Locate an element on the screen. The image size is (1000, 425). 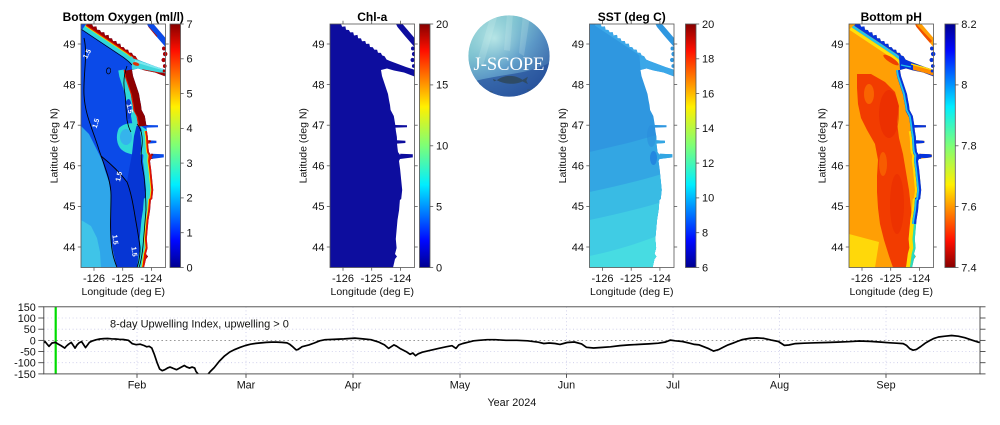
svg-text: Jul is located at coordinates (673, 386).